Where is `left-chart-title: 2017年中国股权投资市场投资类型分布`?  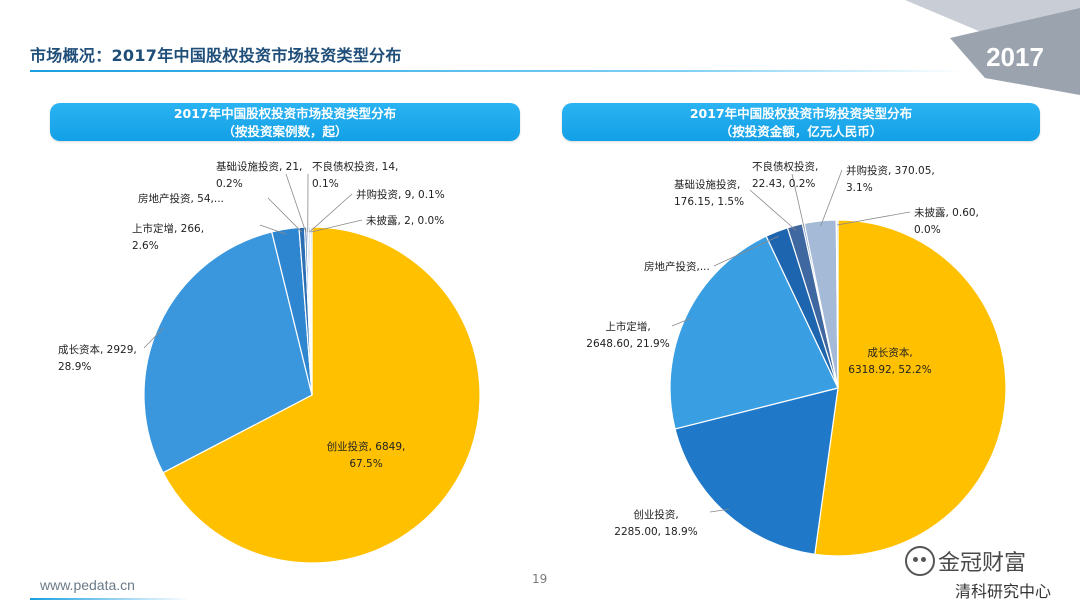
left-chart-title: 2017年中国股权投资市场投资类型分布 is located at coordinates (285, 113).